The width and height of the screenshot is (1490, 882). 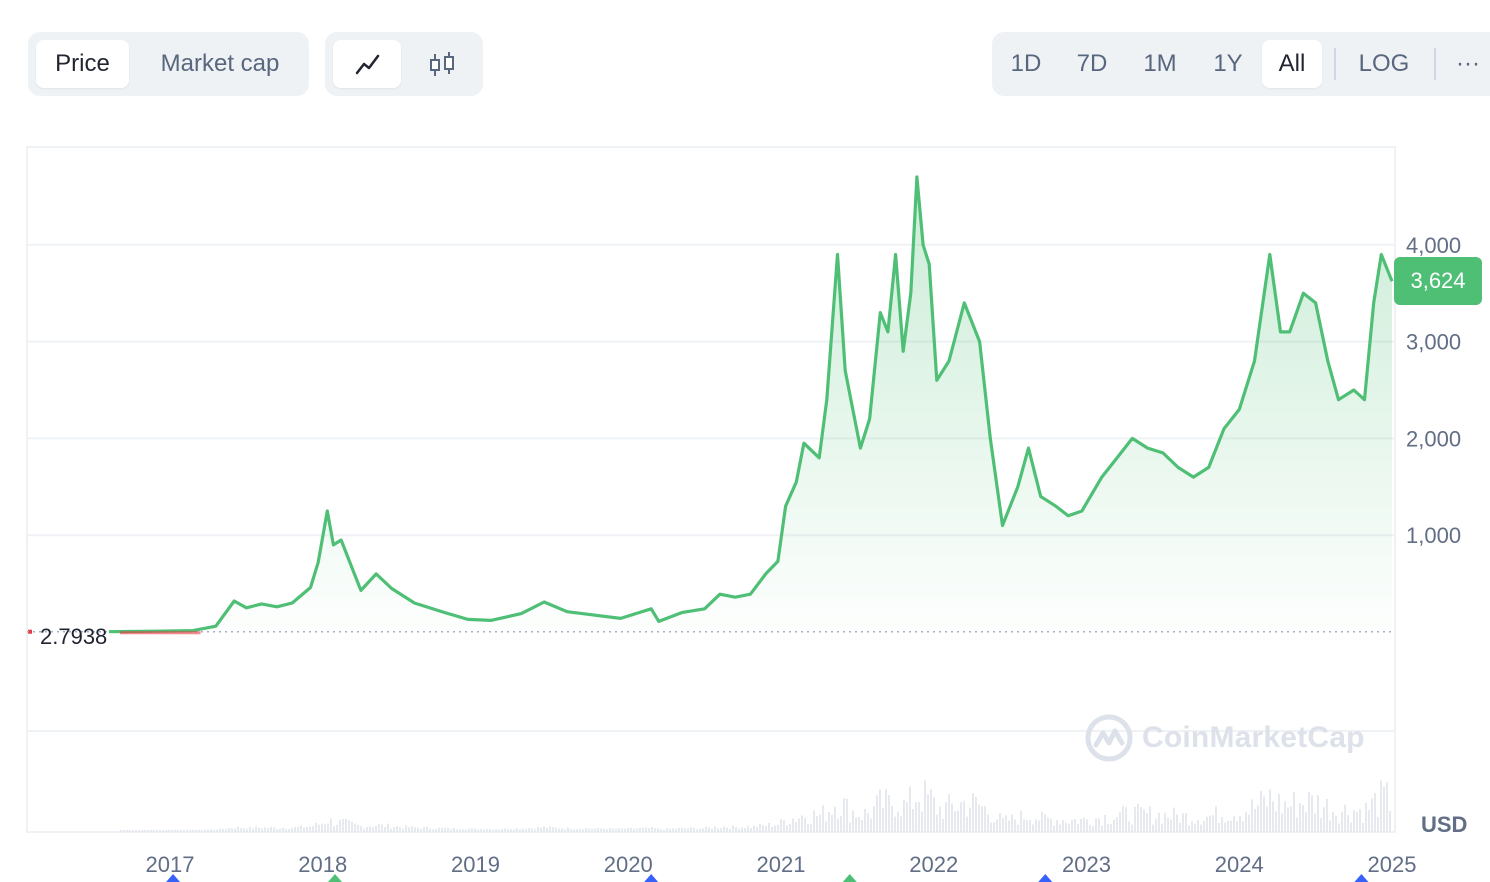 I want to click on range-all: All, so click(x=1292, y=64).